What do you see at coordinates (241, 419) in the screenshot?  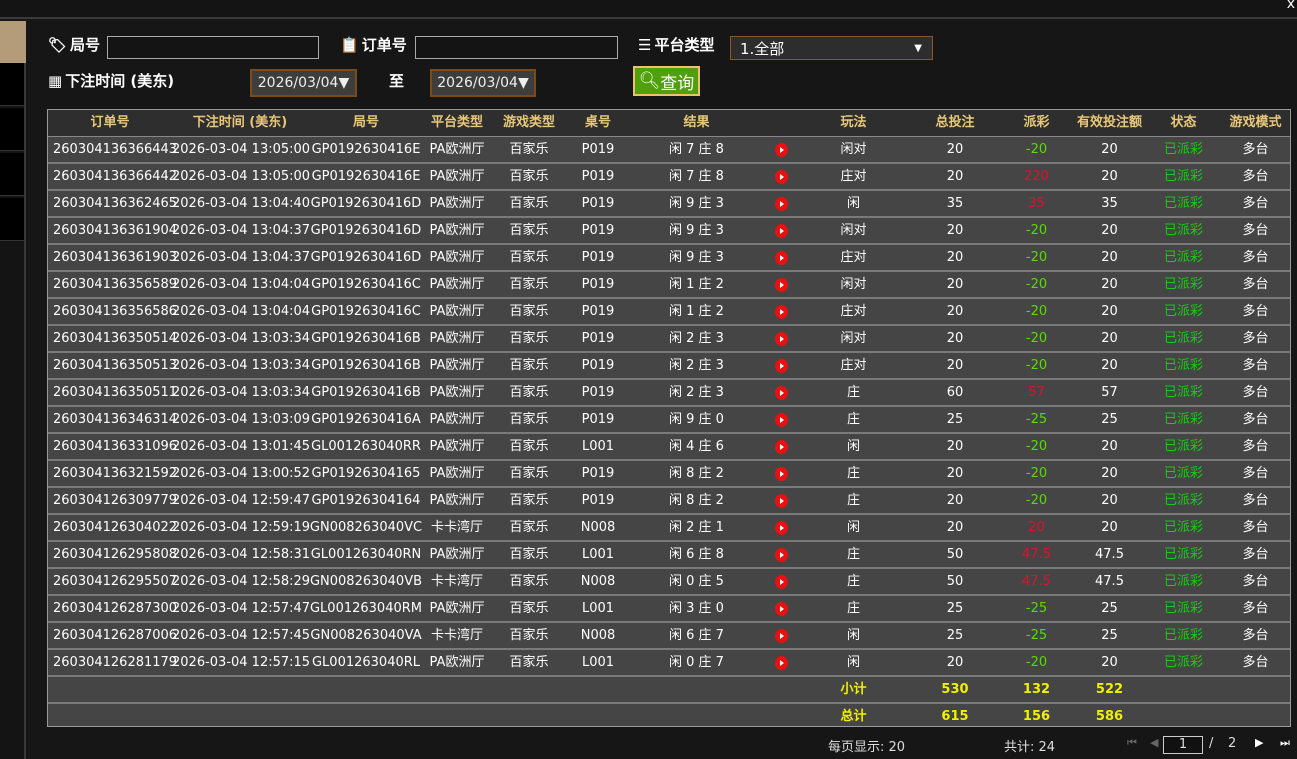 I see `cell-bet-time: 2026-03-04 13:03:09` at bounding box center [241, 419].